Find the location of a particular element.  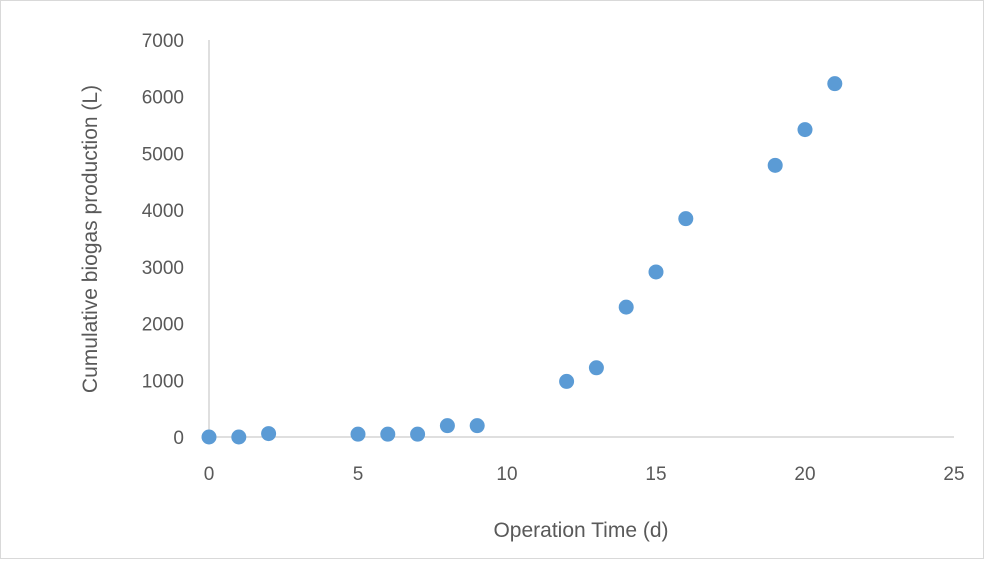

y-tick-label: 1000 is located at coordinates (163, 381).